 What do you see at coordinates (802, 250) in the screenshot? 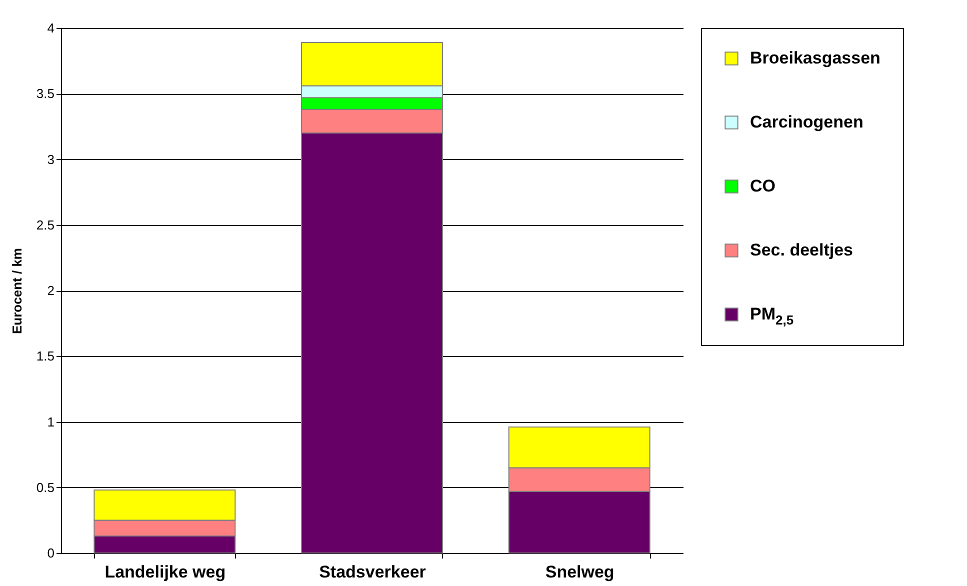
I see `legend-label: Sec. deeltjes` at bounding box center [802, 250].